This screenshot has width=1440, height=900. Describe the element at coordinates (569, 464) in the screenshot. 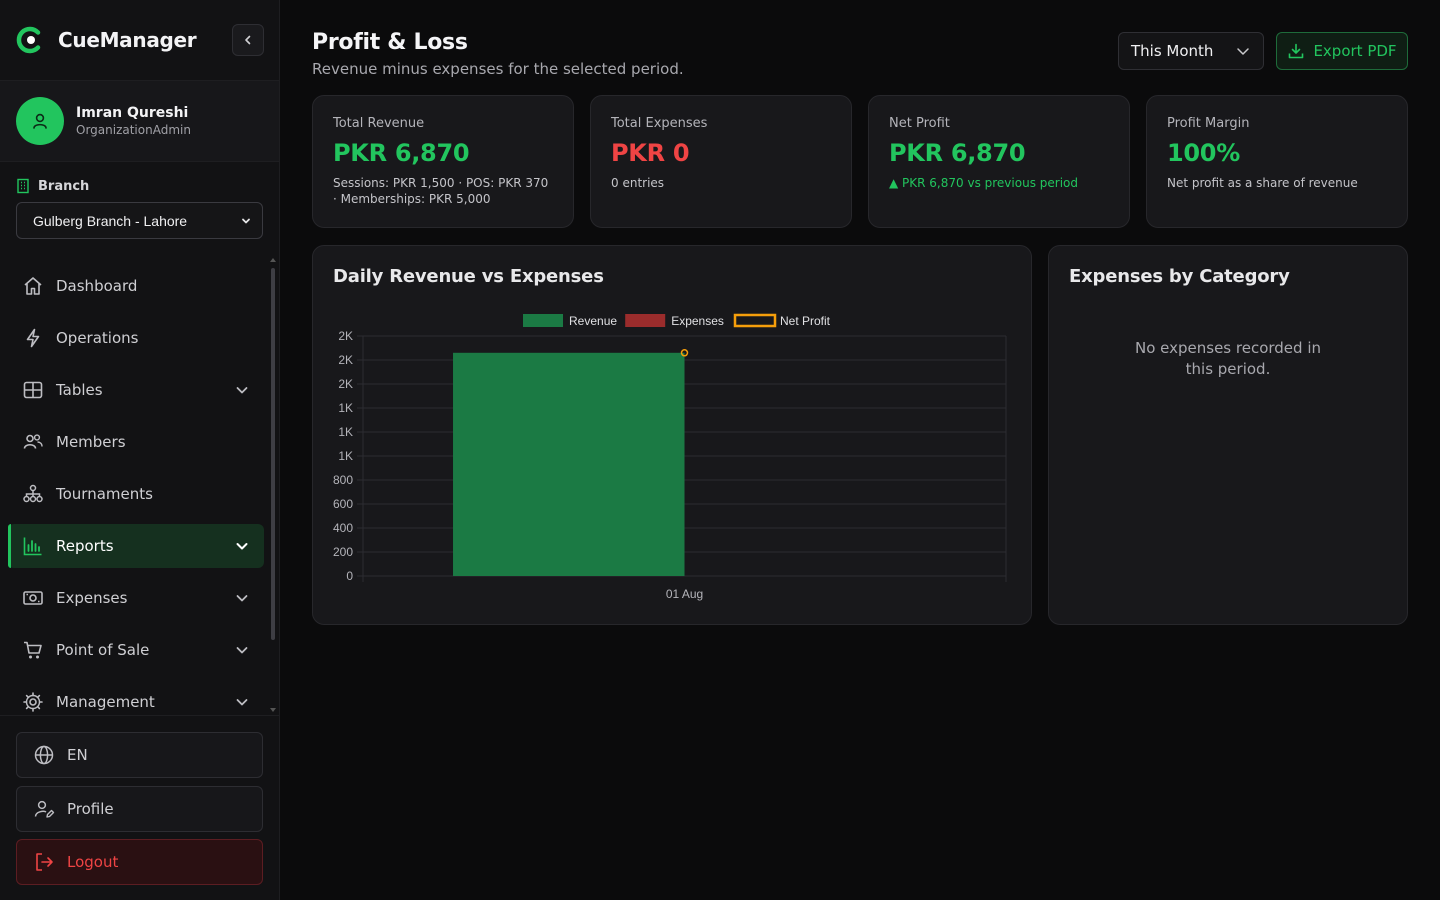

I see `bar-revenue` at that location.